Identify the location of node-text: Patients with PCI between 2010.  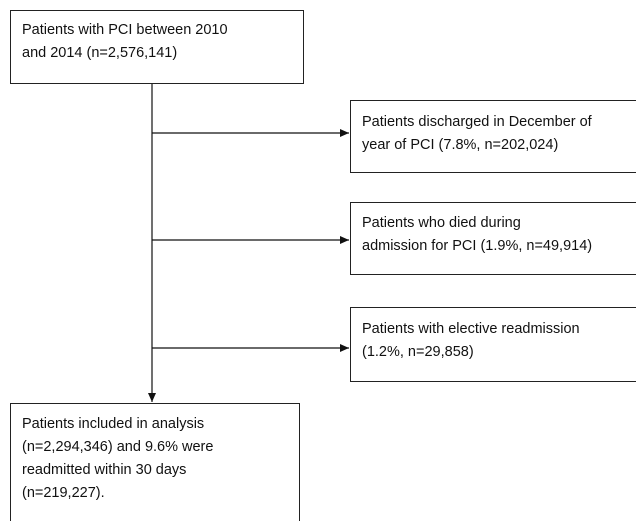
(125, 30).